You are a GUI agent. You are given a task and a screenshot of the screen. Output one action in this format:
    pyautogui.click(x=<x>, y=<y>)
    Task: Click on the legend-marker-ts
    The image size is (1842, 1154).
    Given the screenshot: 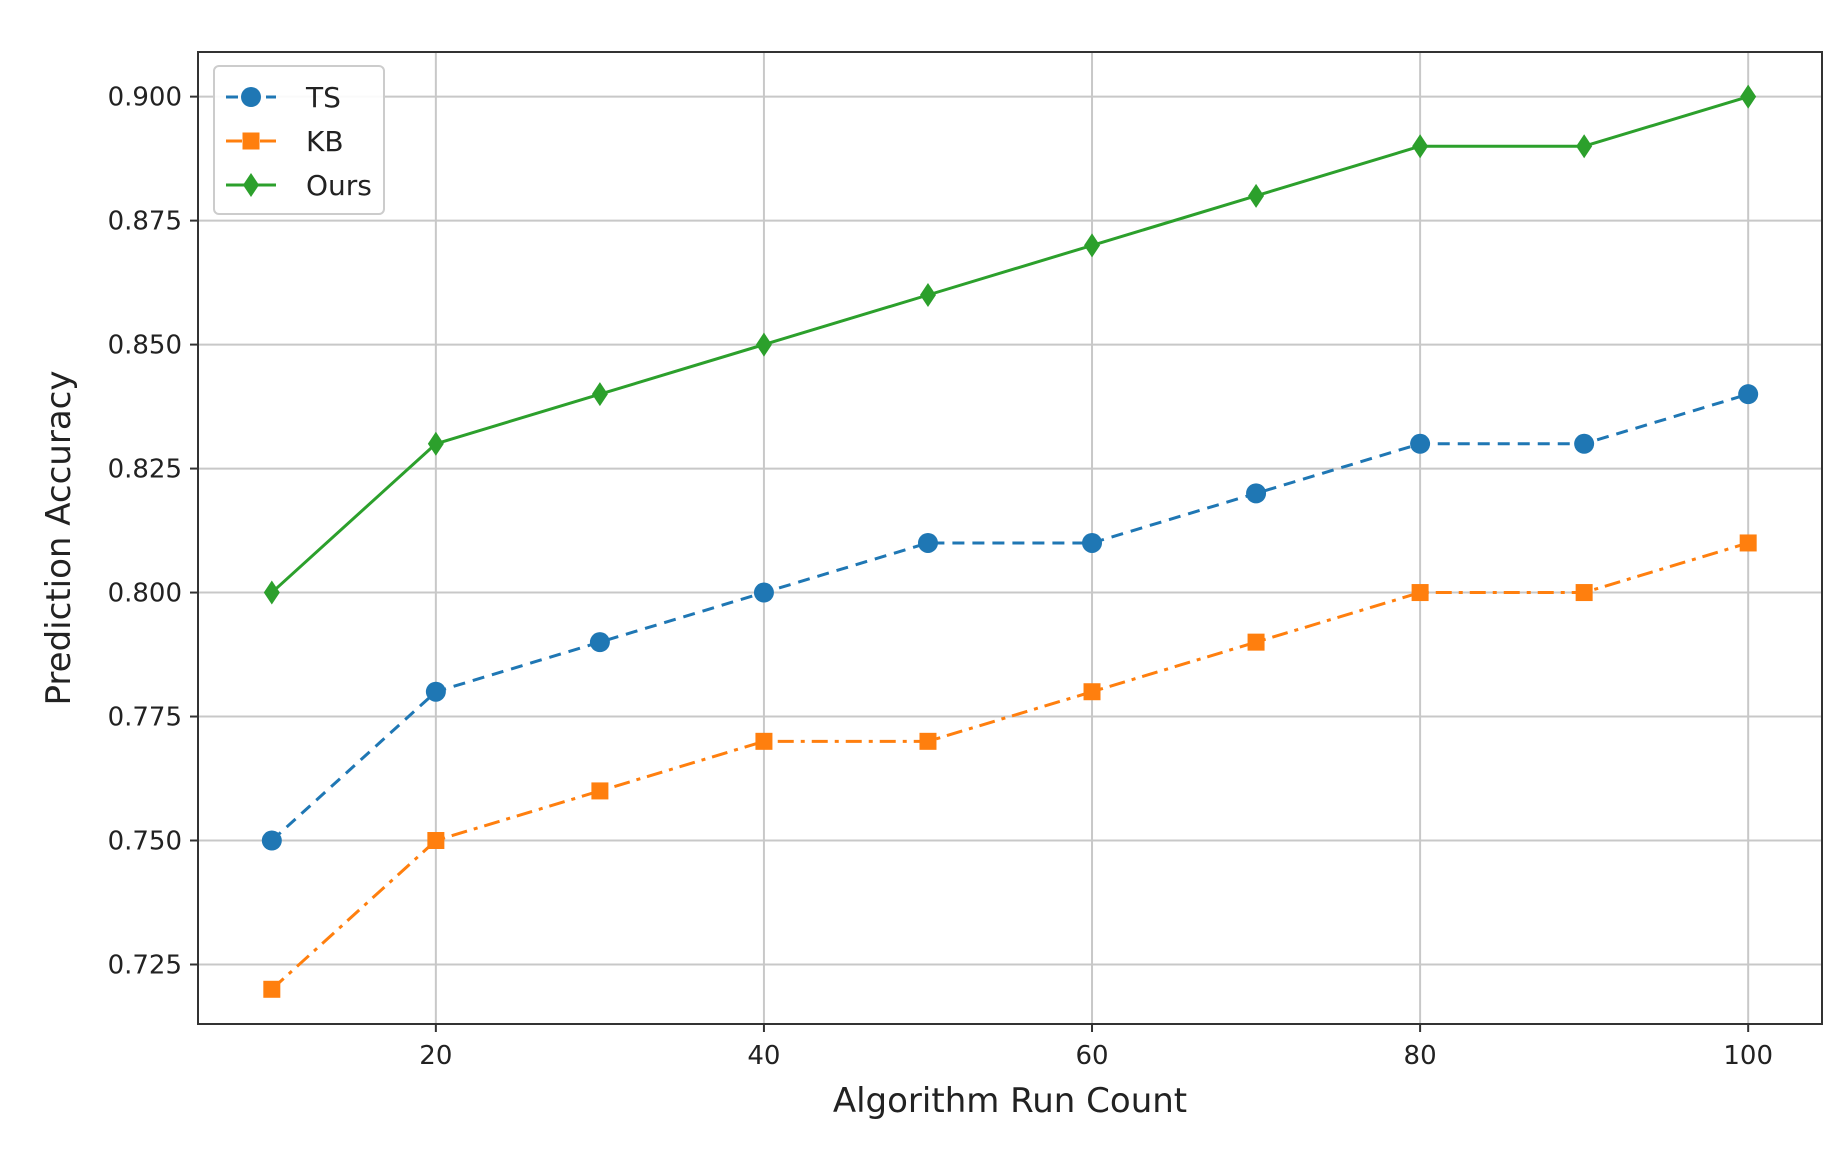 What is the action you would take?
    pyautogui.click(x=251, y=97)
    